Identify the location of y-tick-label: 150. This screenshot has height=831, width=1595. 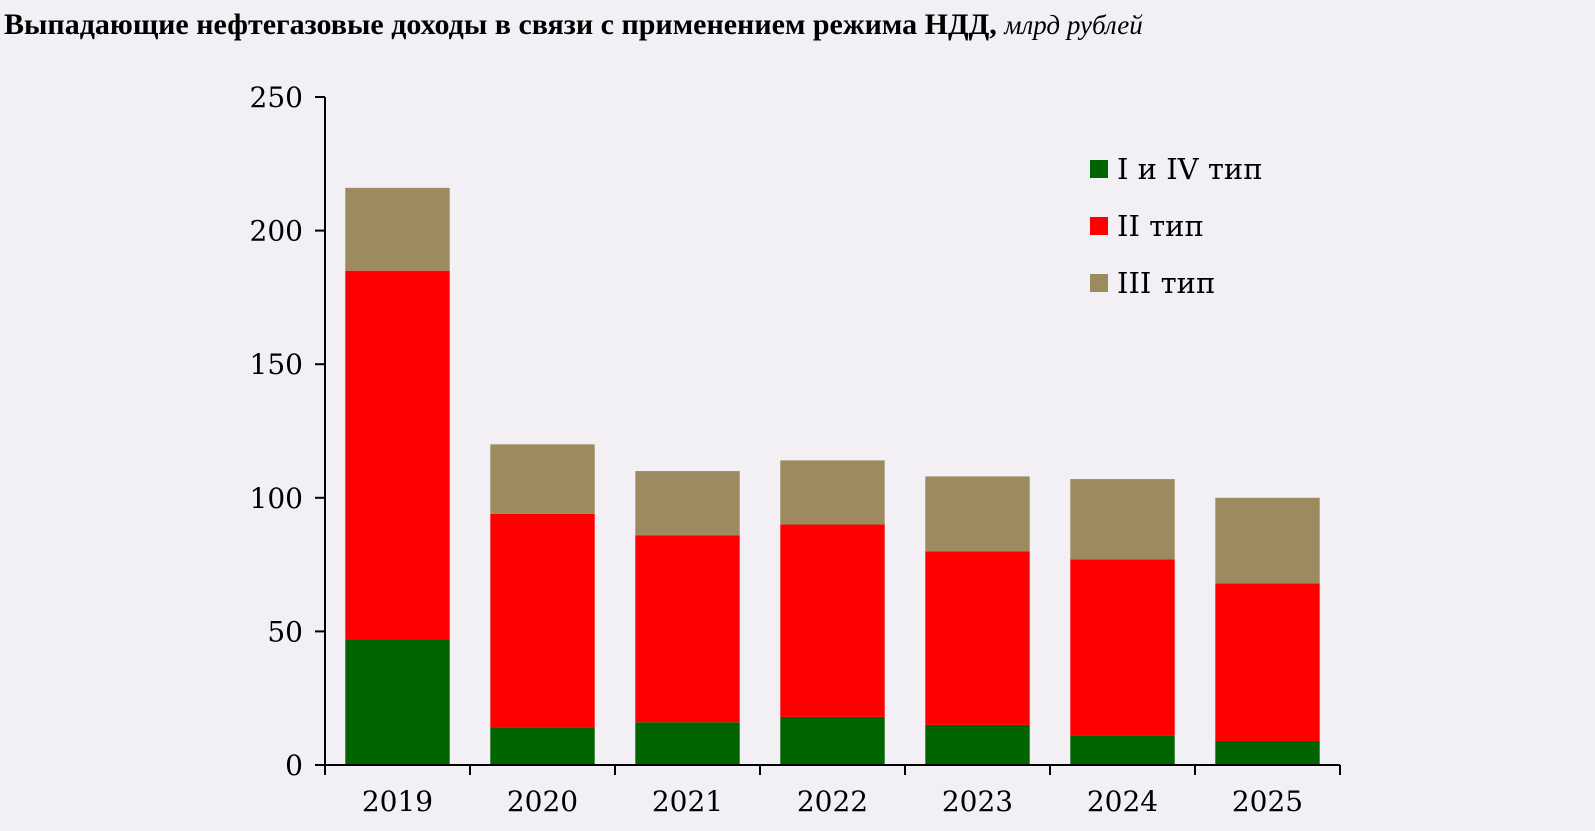
(276, 364).